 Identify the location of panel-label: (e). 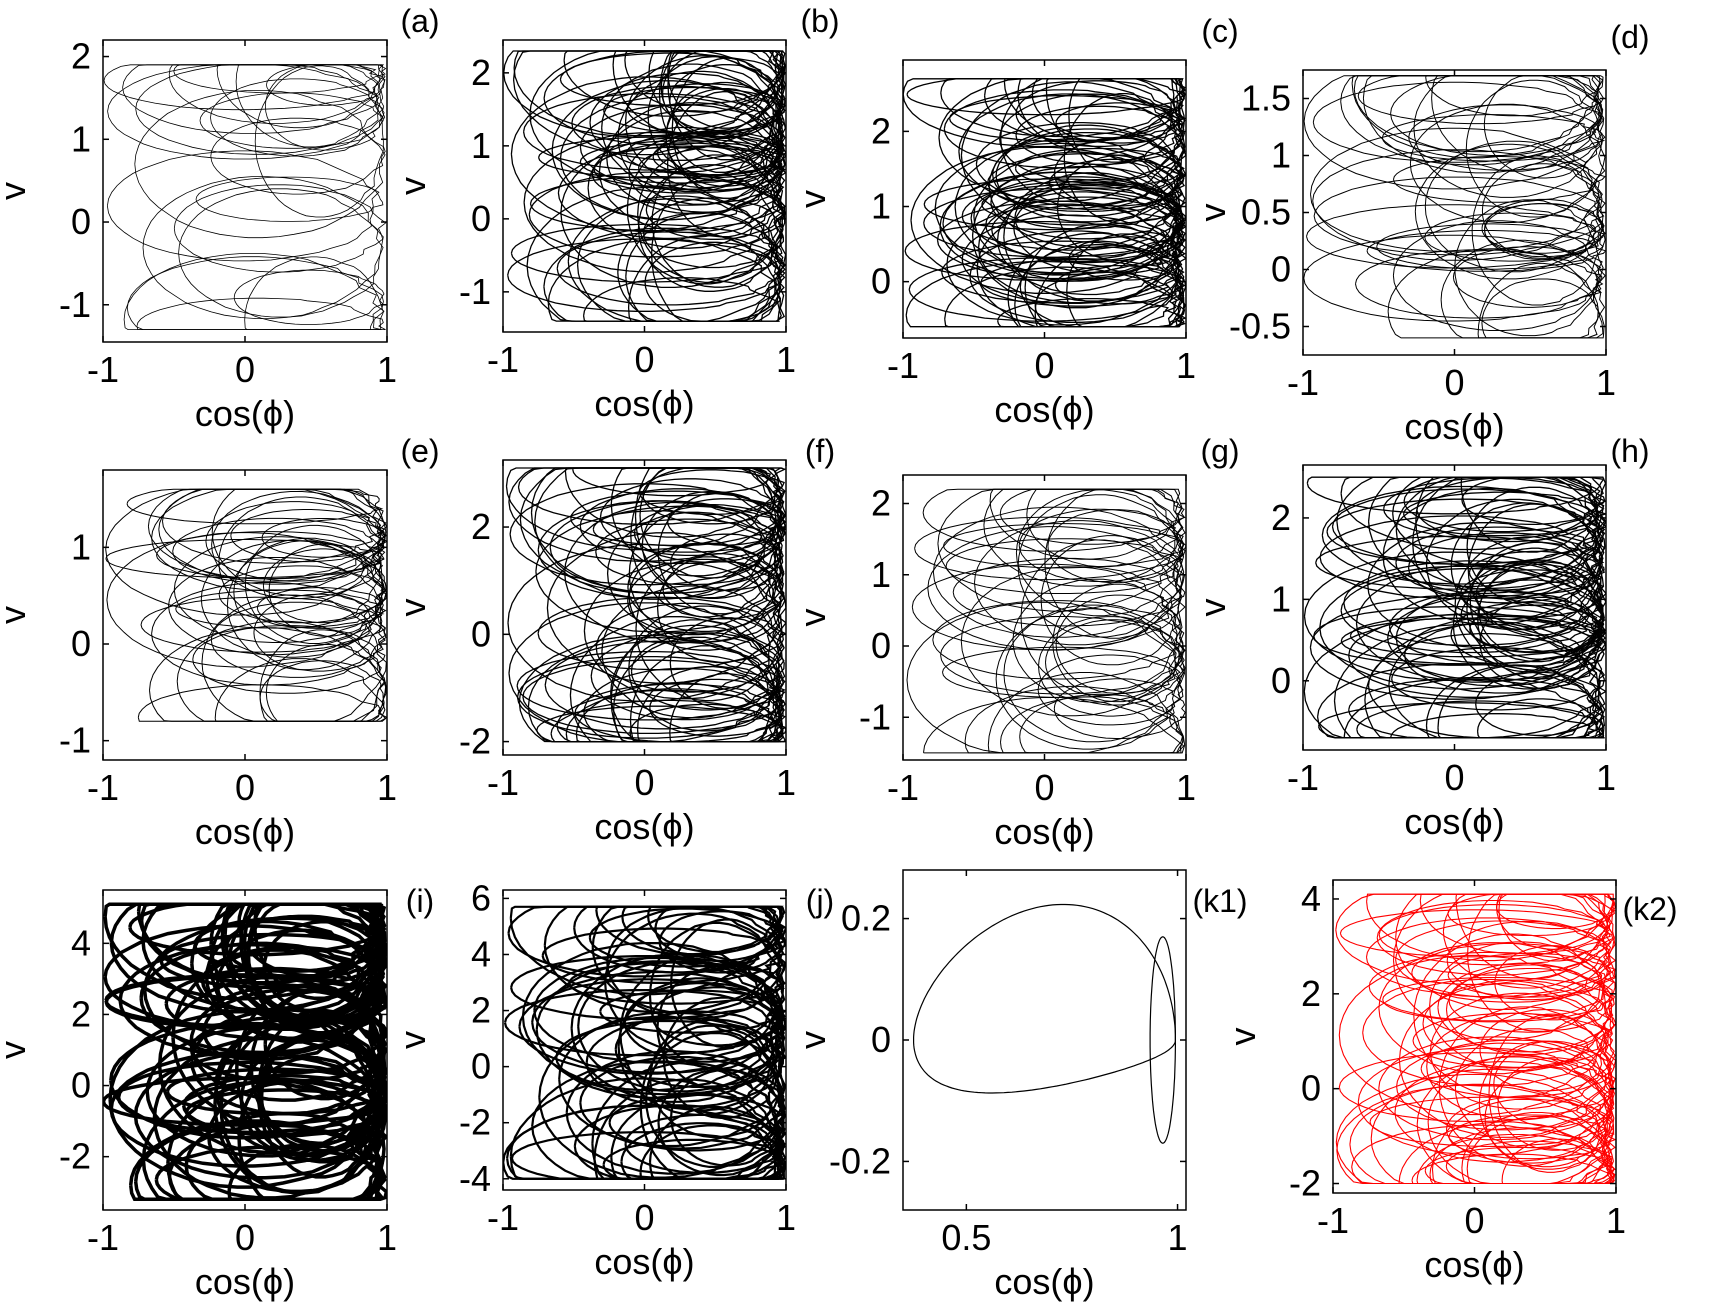
(419, 451).